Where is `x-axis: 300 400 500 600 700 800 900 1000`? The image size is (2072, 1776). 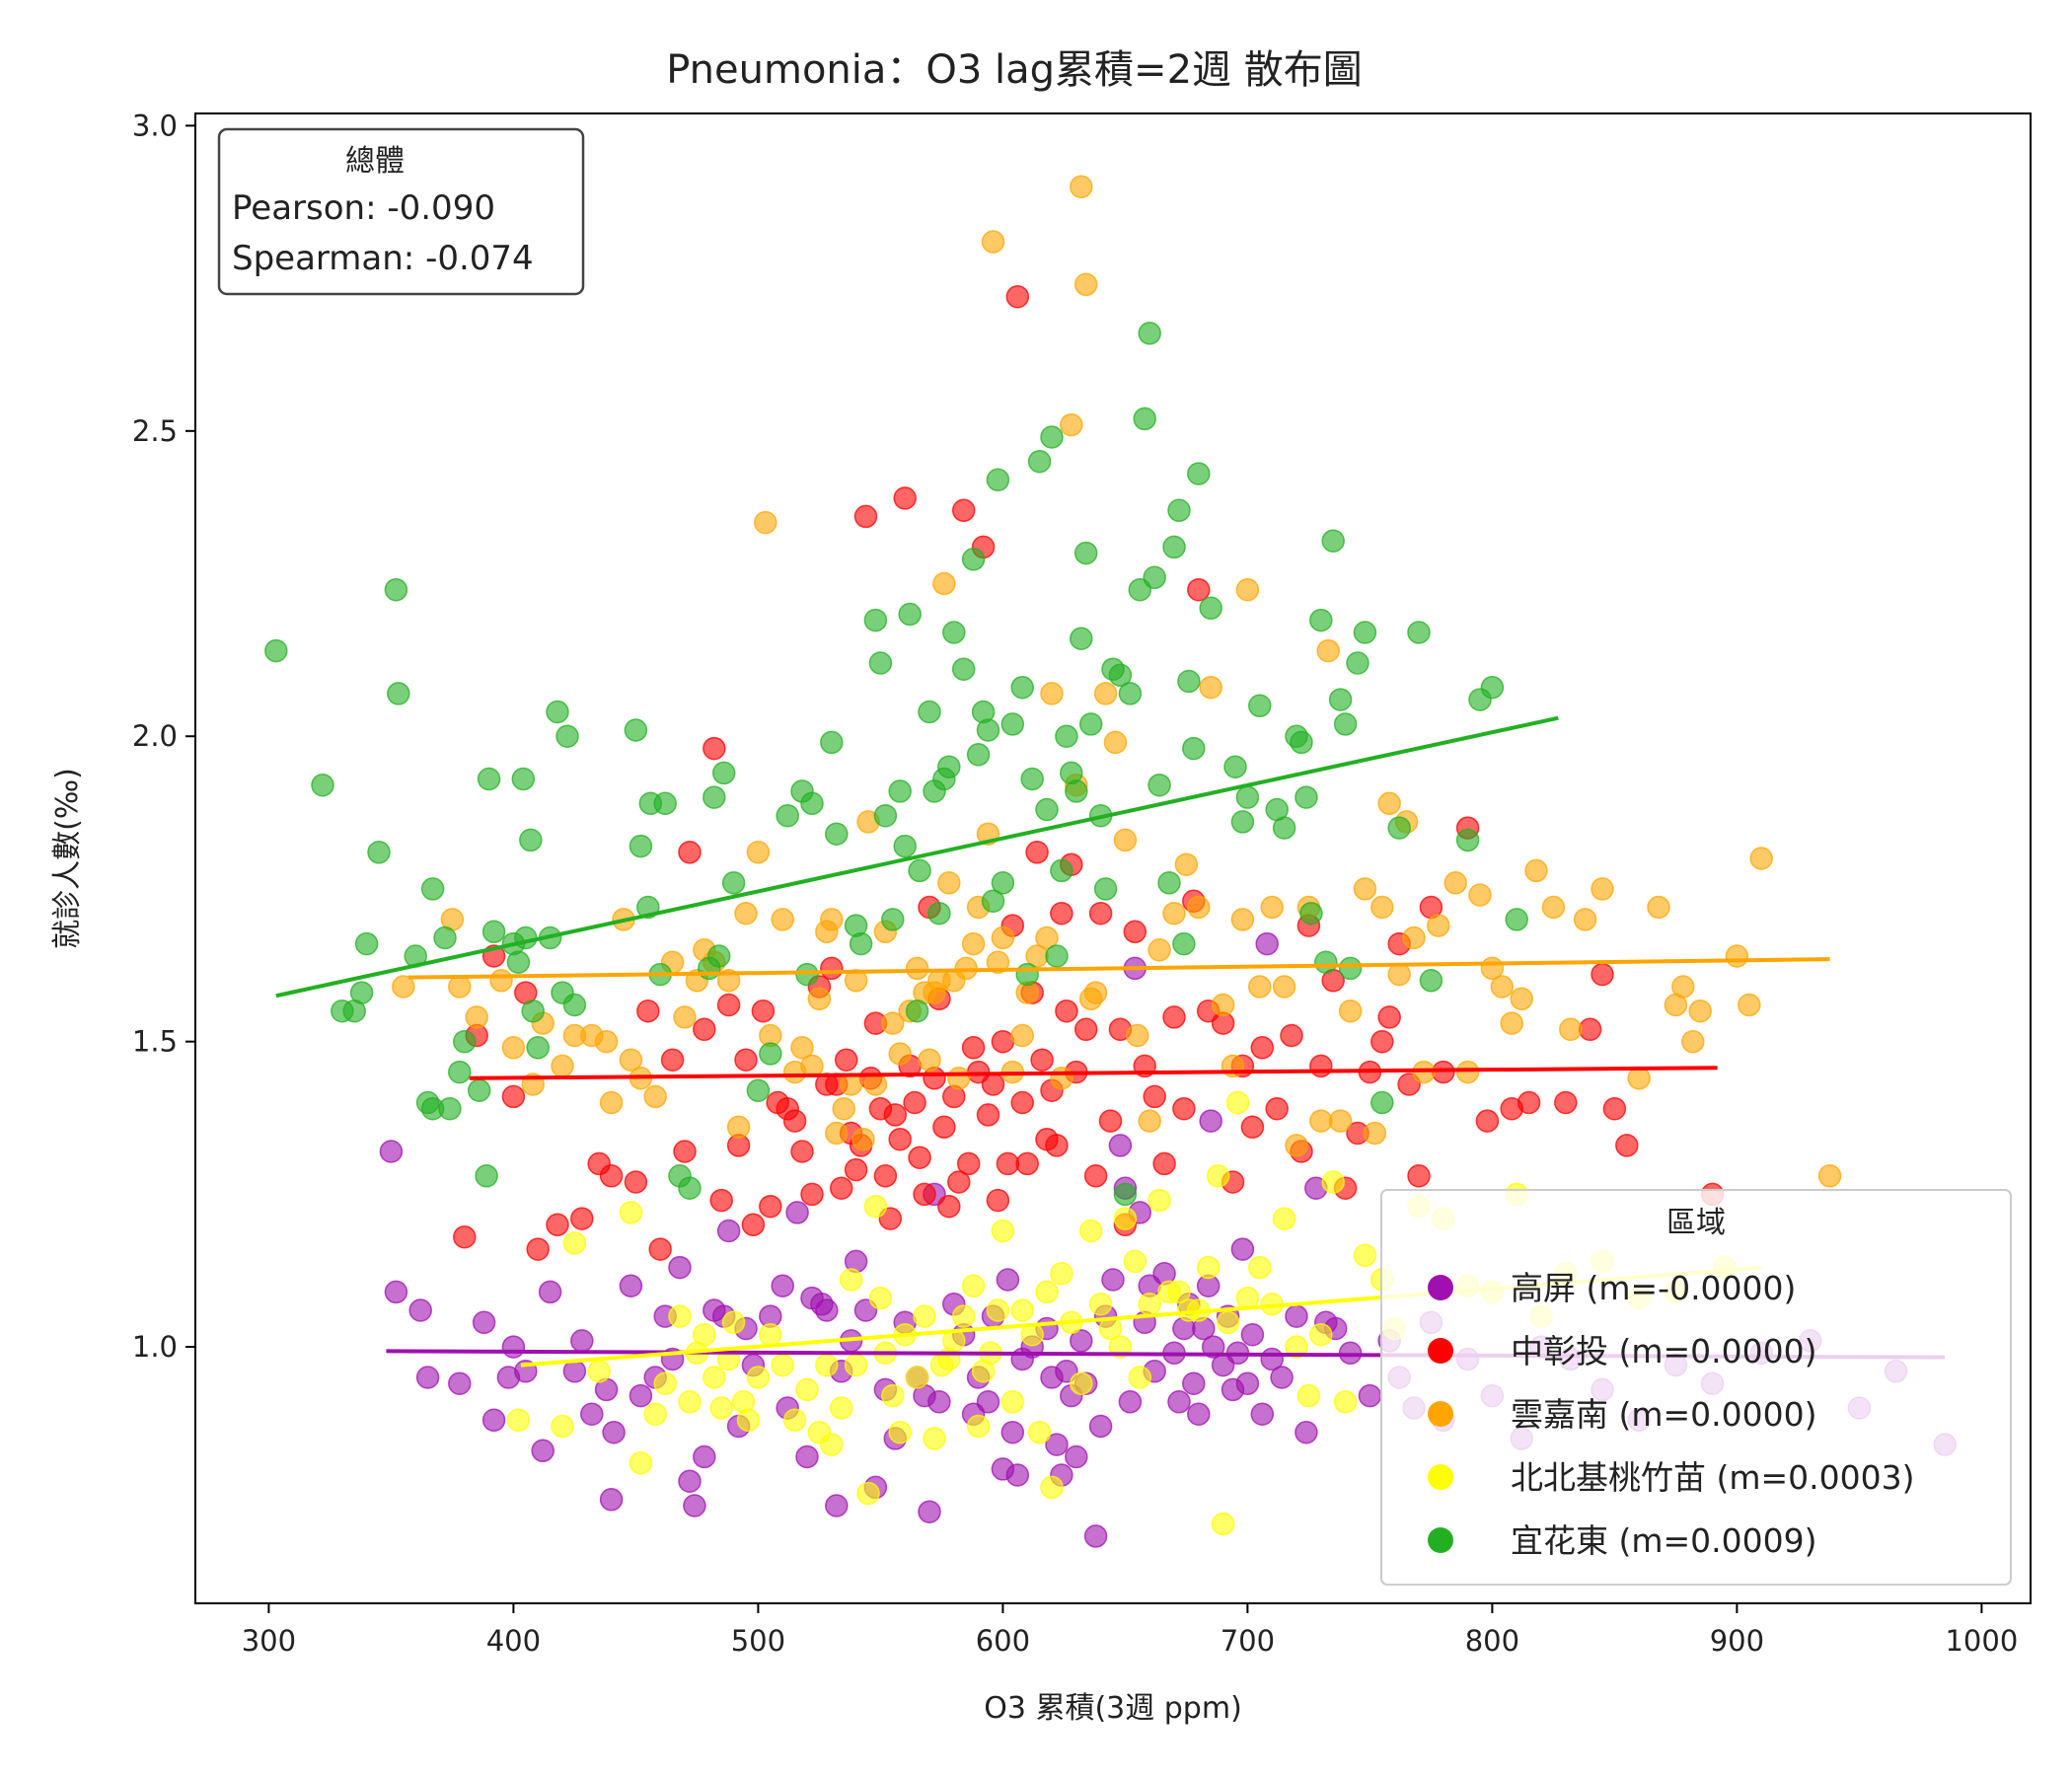 x-axis: 300 400 500 600 700 800 900 1000 is located at coordinates (1130, 1631).